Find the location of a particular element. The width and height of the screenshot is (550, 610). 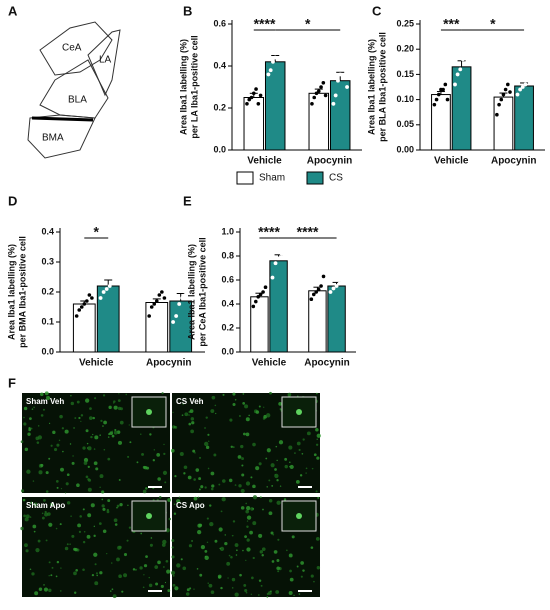

significance-label: *** is located at coordinates (451, 24).